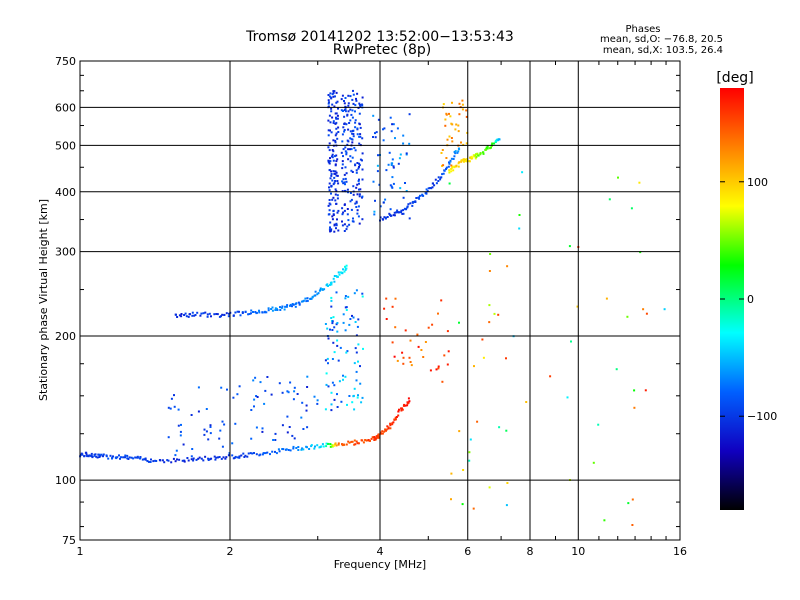 The width and height of the screenshot is (800, 600). What do you see at coordinates (65, 145) in the screenshot?
I see `y-tick-label: 500` at bounding box center [65, 145].